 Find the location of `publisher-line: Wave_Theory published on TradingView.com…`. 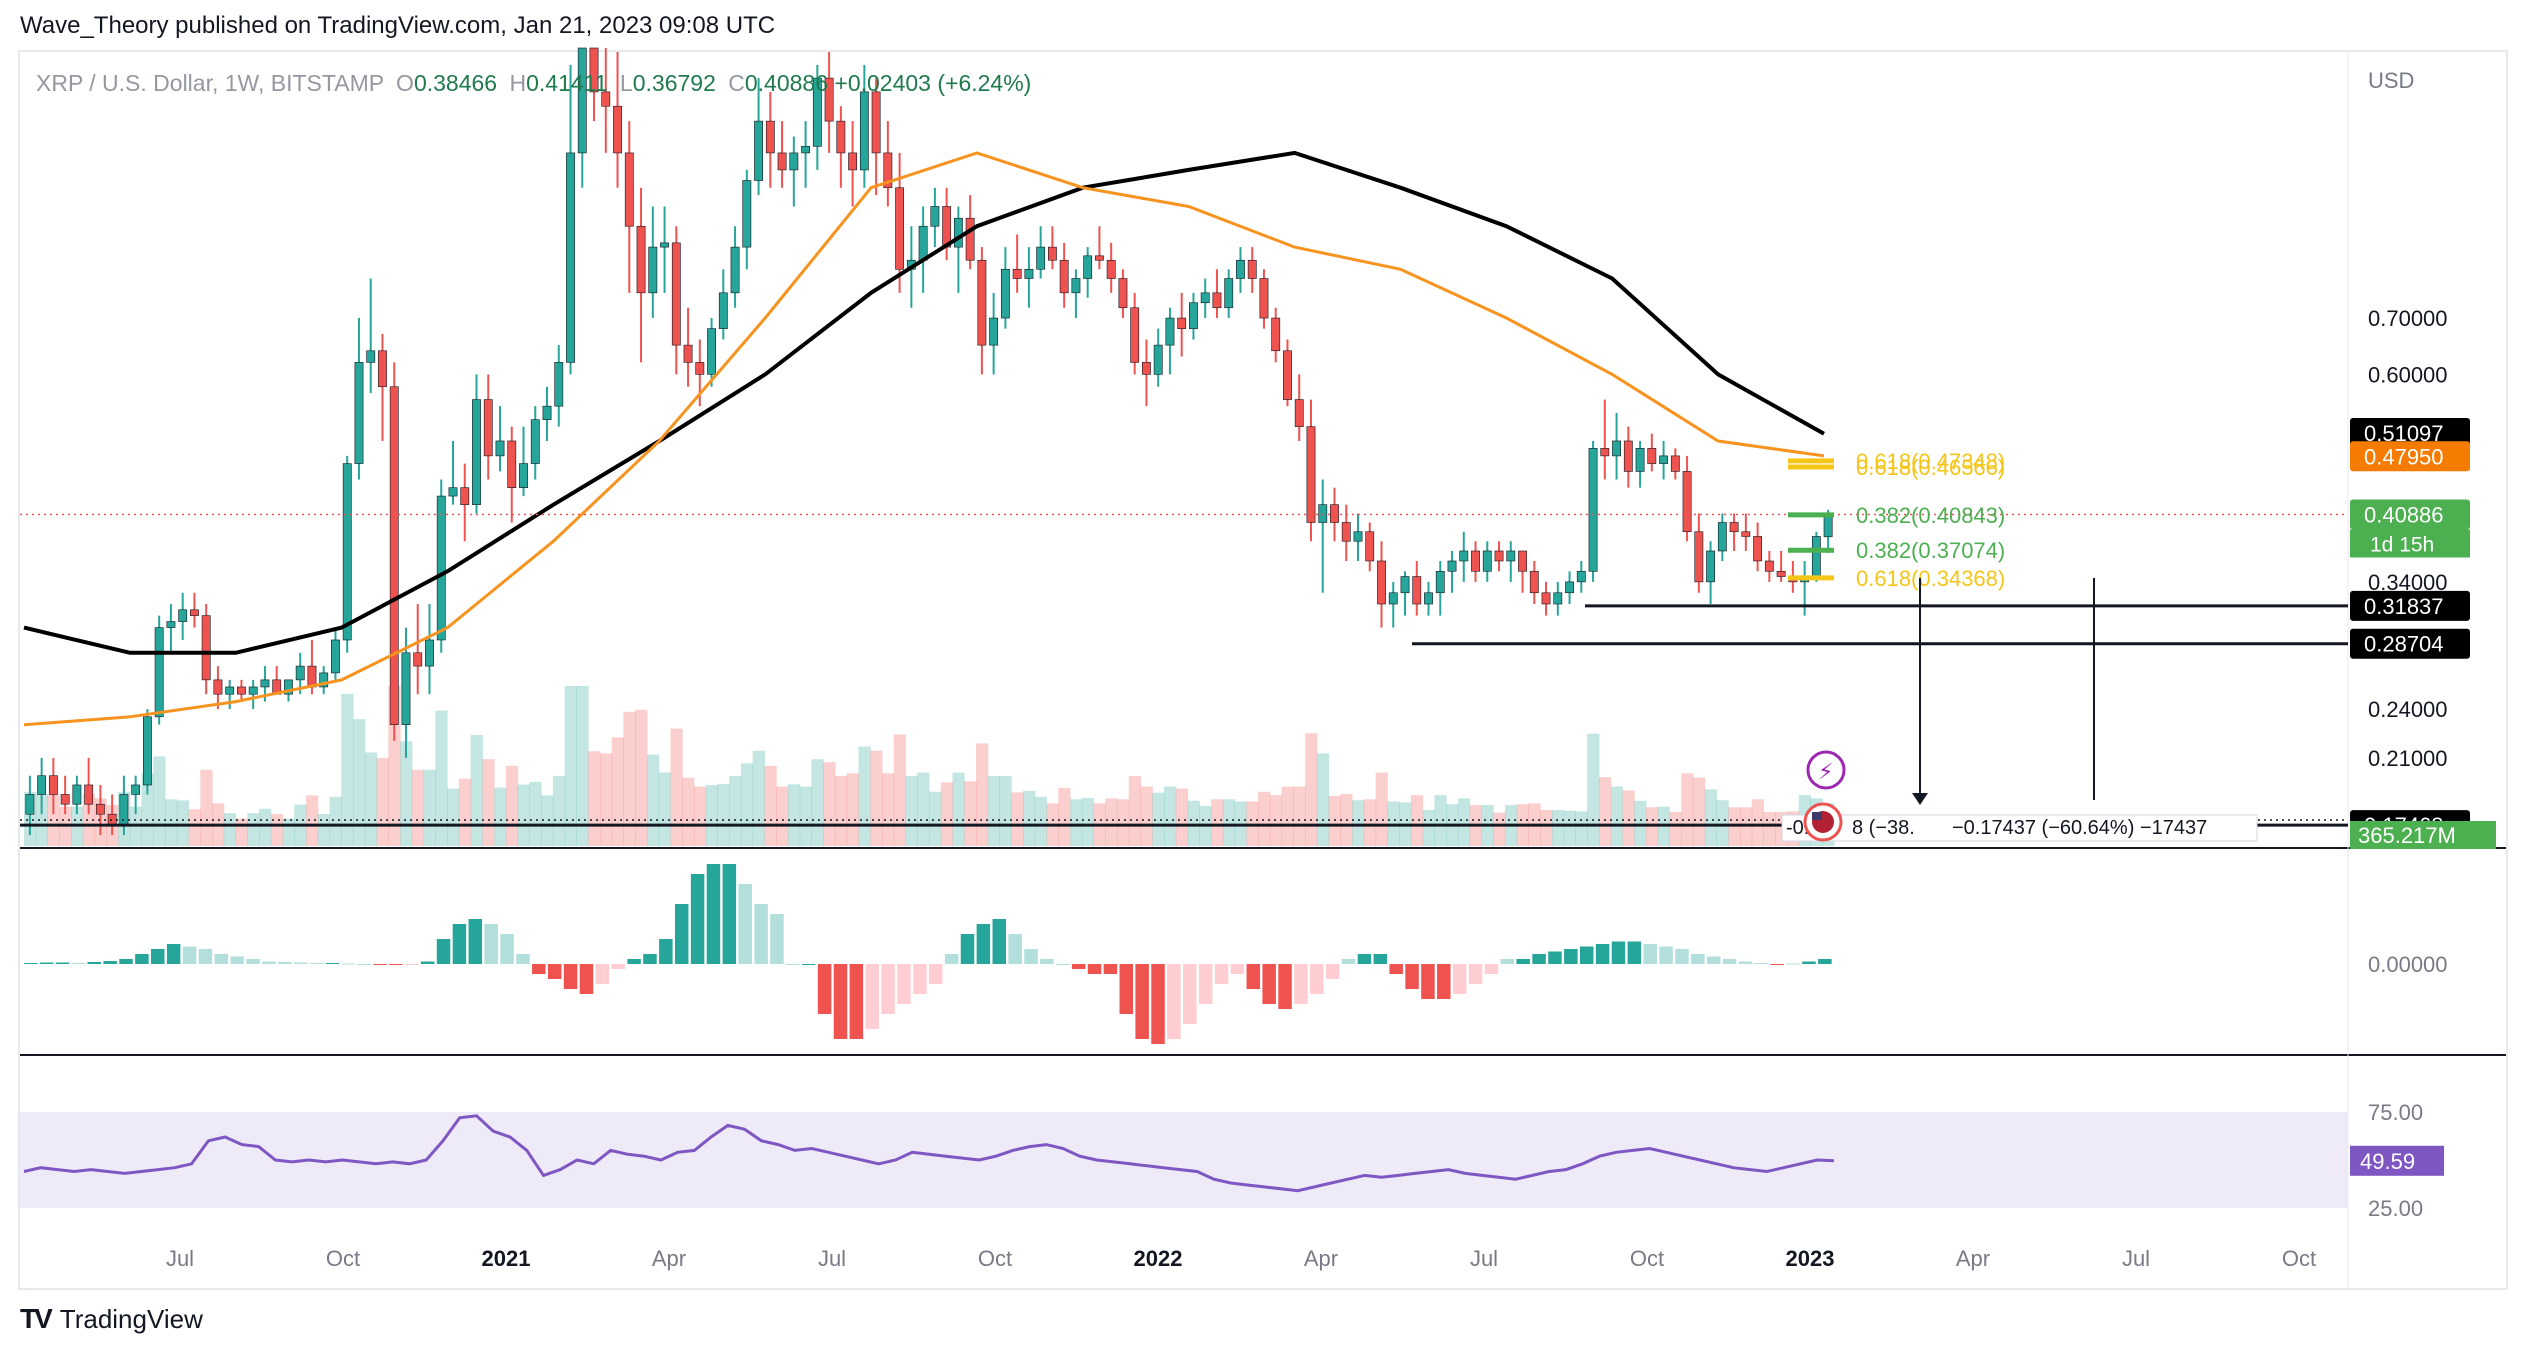

publisher-line: Wave_Theory published on TradingView.com… is located at coordinates (398, 25).